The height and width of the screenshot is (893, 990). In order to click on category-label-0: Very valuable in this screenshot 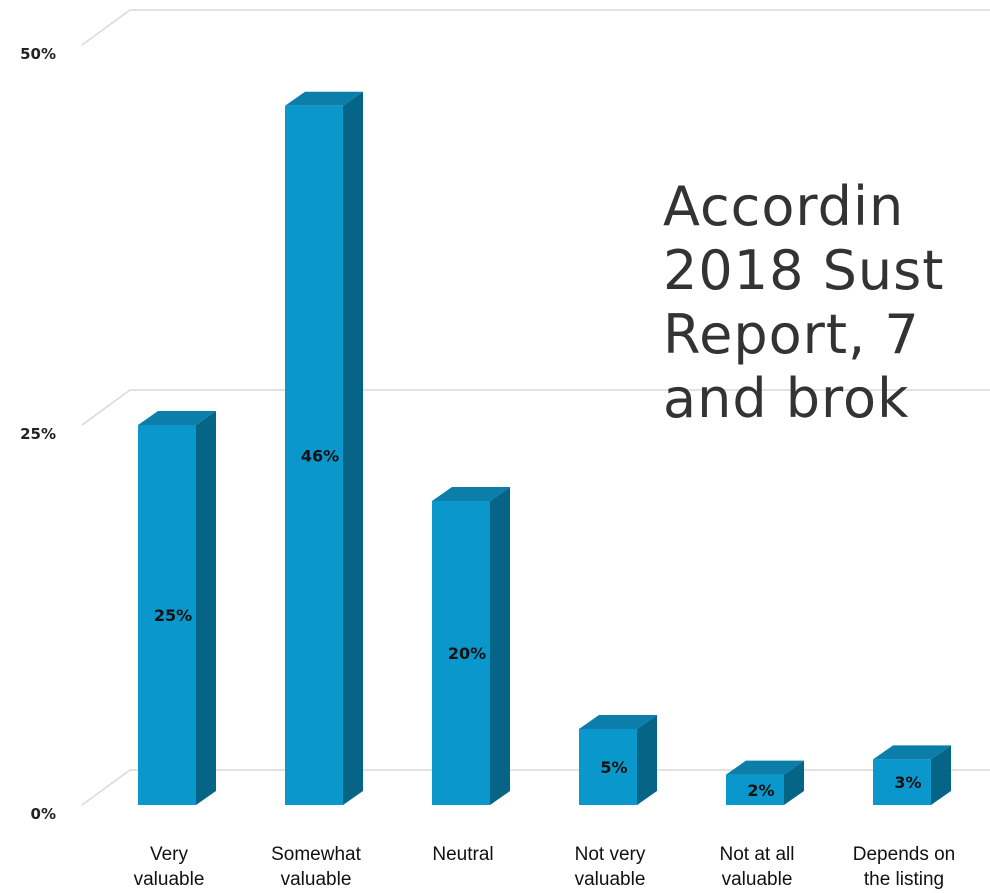, I will do `click(169, 867)`.